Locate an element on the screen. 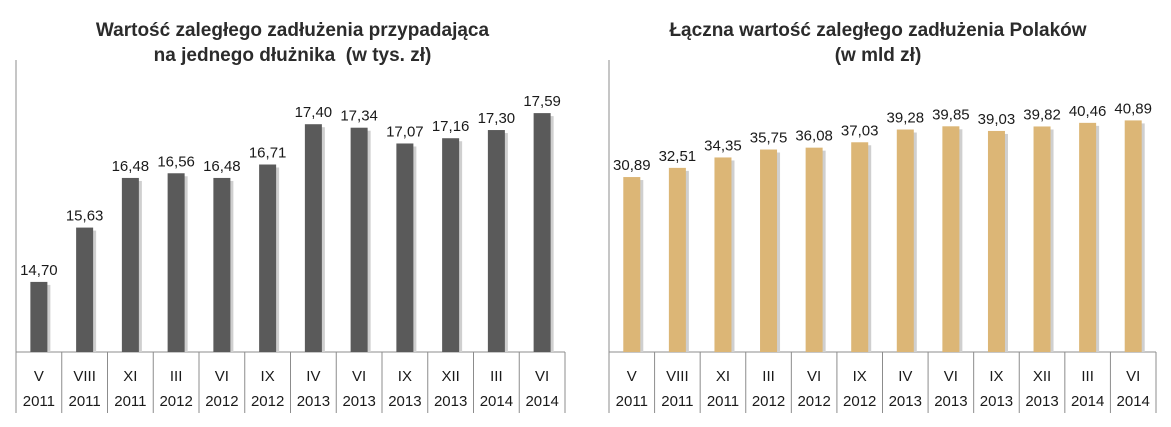 This screenshot has width=1171, height=427. data-label: 17,07 is located at coordinates (405, 131).